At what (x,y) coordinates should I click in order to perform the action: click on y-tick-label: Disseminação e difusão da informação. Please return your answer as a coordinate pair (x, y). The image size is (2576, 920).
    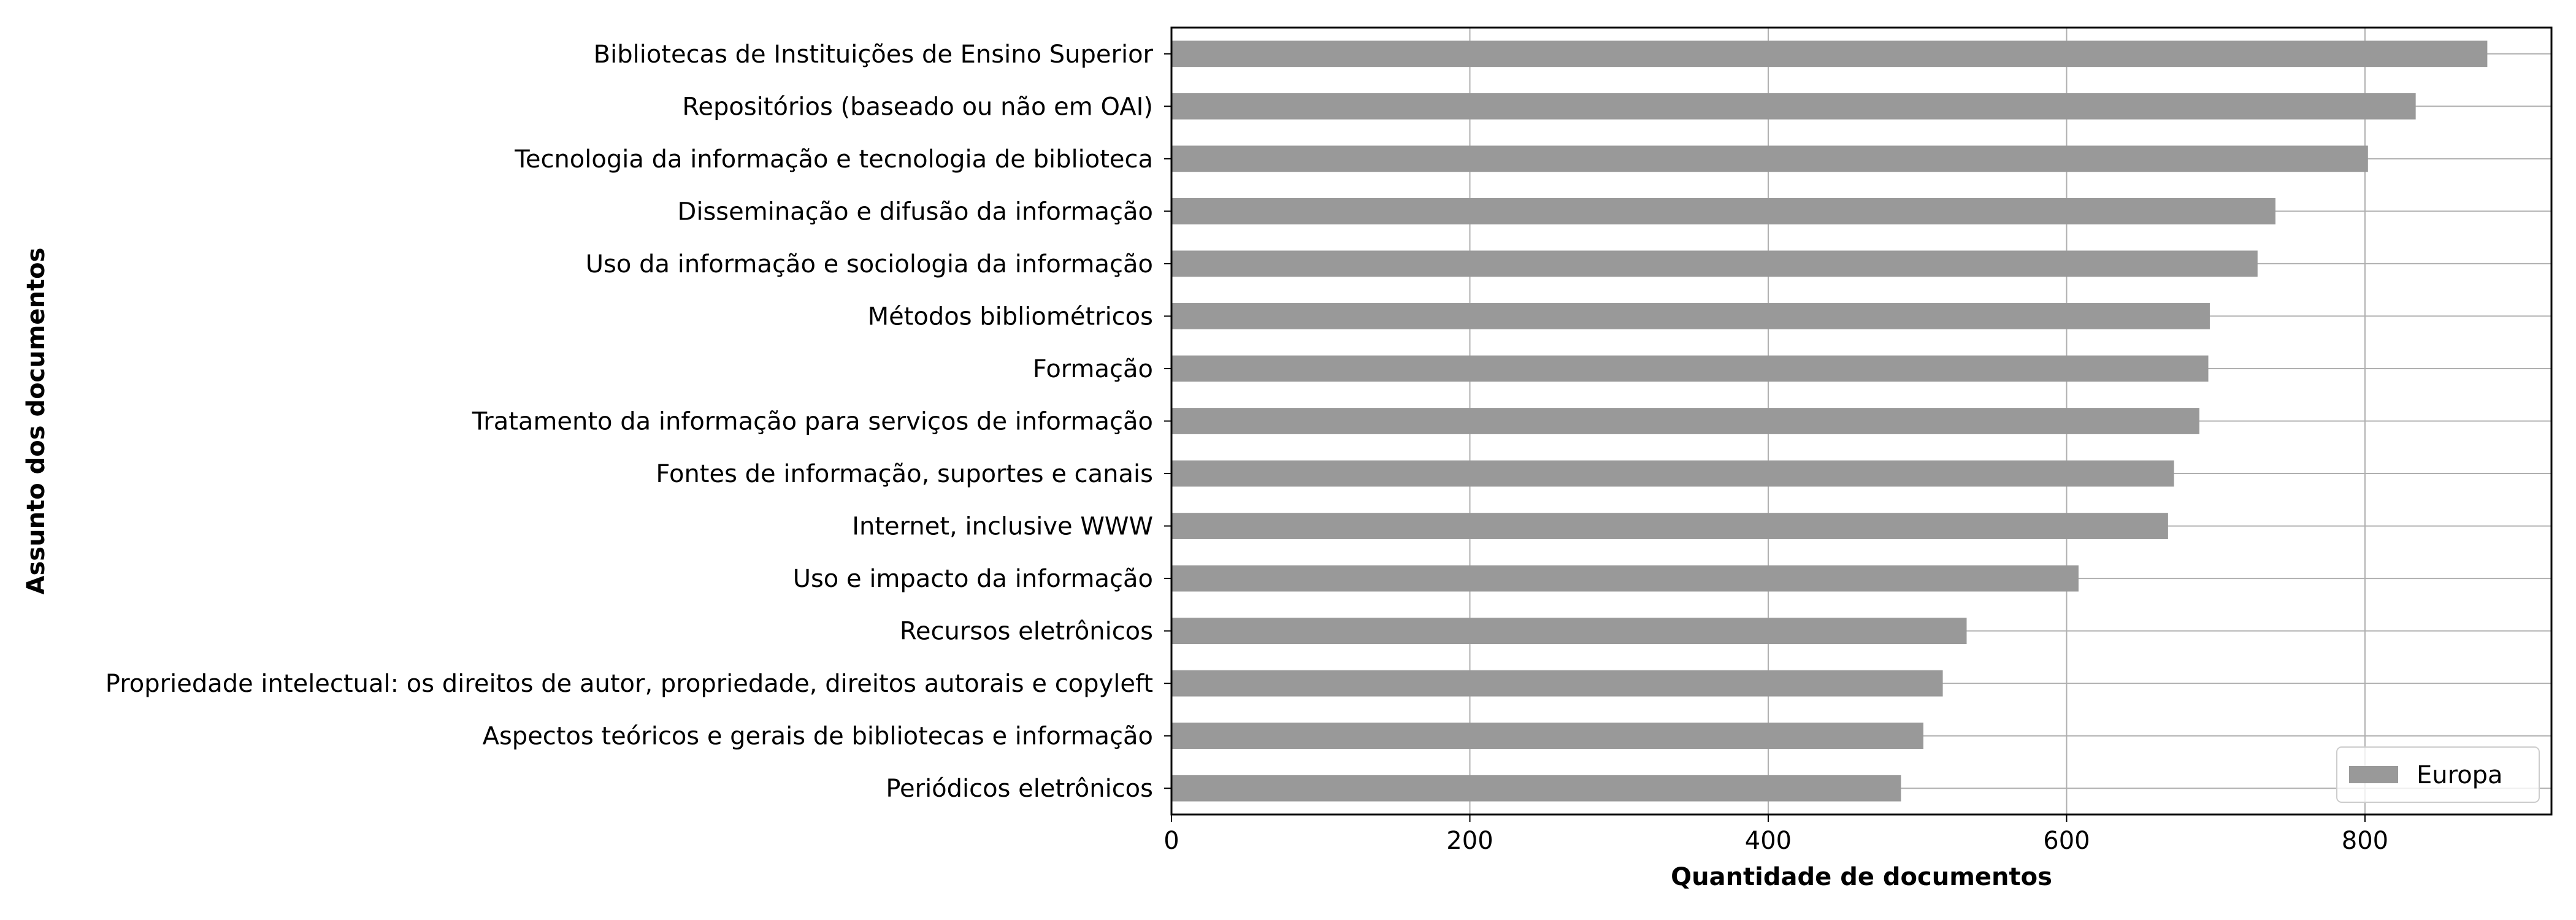
    Looking at the image, I should click on (915, 211).